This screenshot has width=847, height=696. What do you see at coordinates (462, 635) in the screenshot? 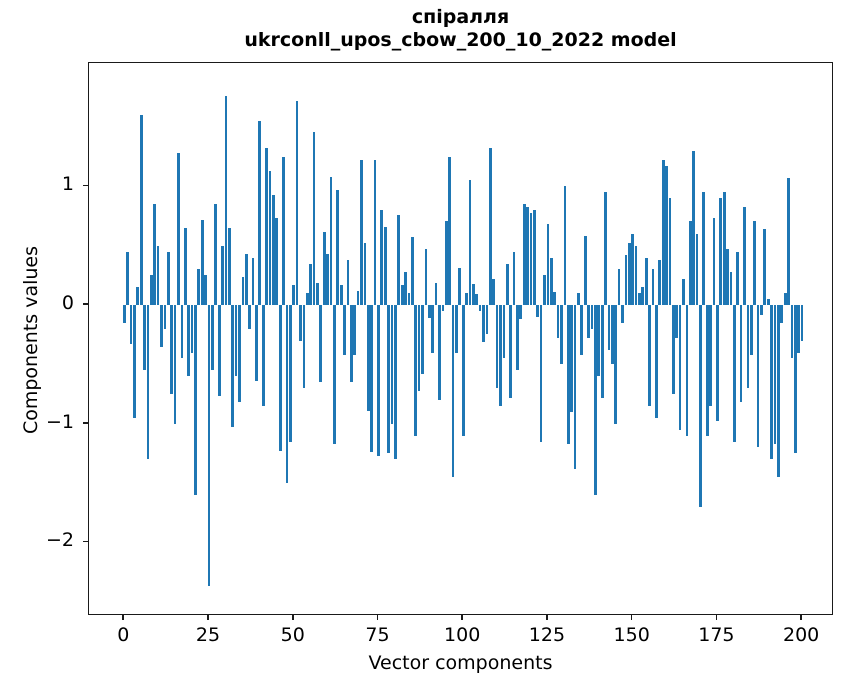
I see `x-tick-label: 100` at bounding box center [462, 635].